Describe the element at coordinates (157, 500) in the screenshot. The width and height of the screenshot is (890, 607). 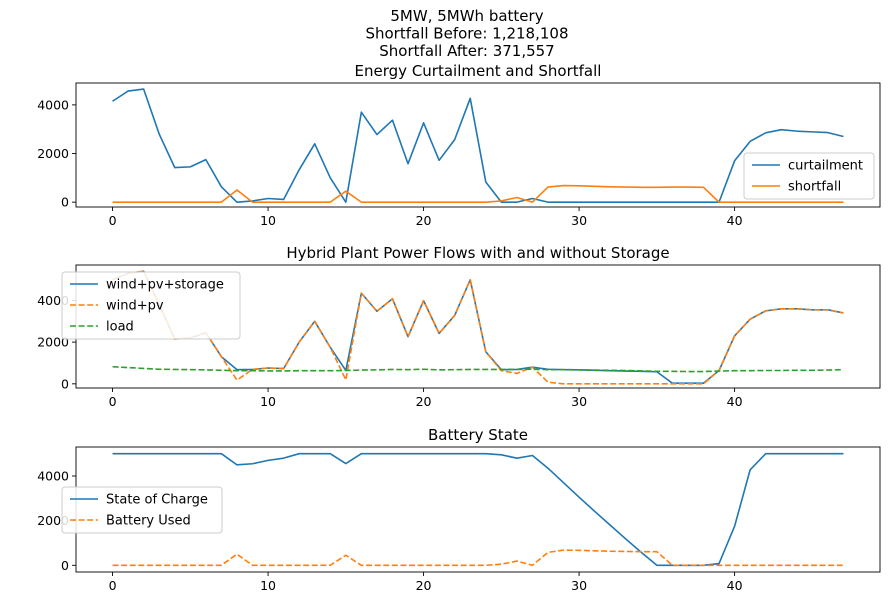
I see `legend-label: State of Charge` at that location.